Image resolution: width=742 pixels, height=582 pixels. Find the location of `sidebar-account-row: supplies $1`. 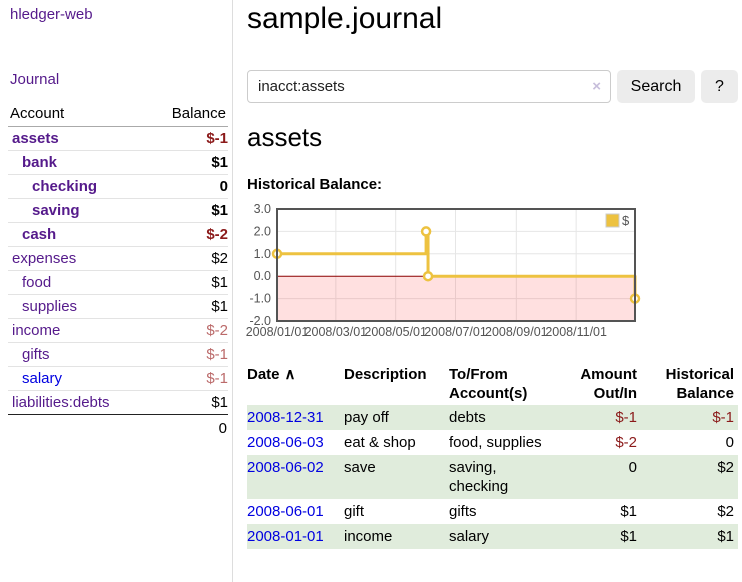

sidebar-account-row: supplies $1 is located at coordinates (118, 307).